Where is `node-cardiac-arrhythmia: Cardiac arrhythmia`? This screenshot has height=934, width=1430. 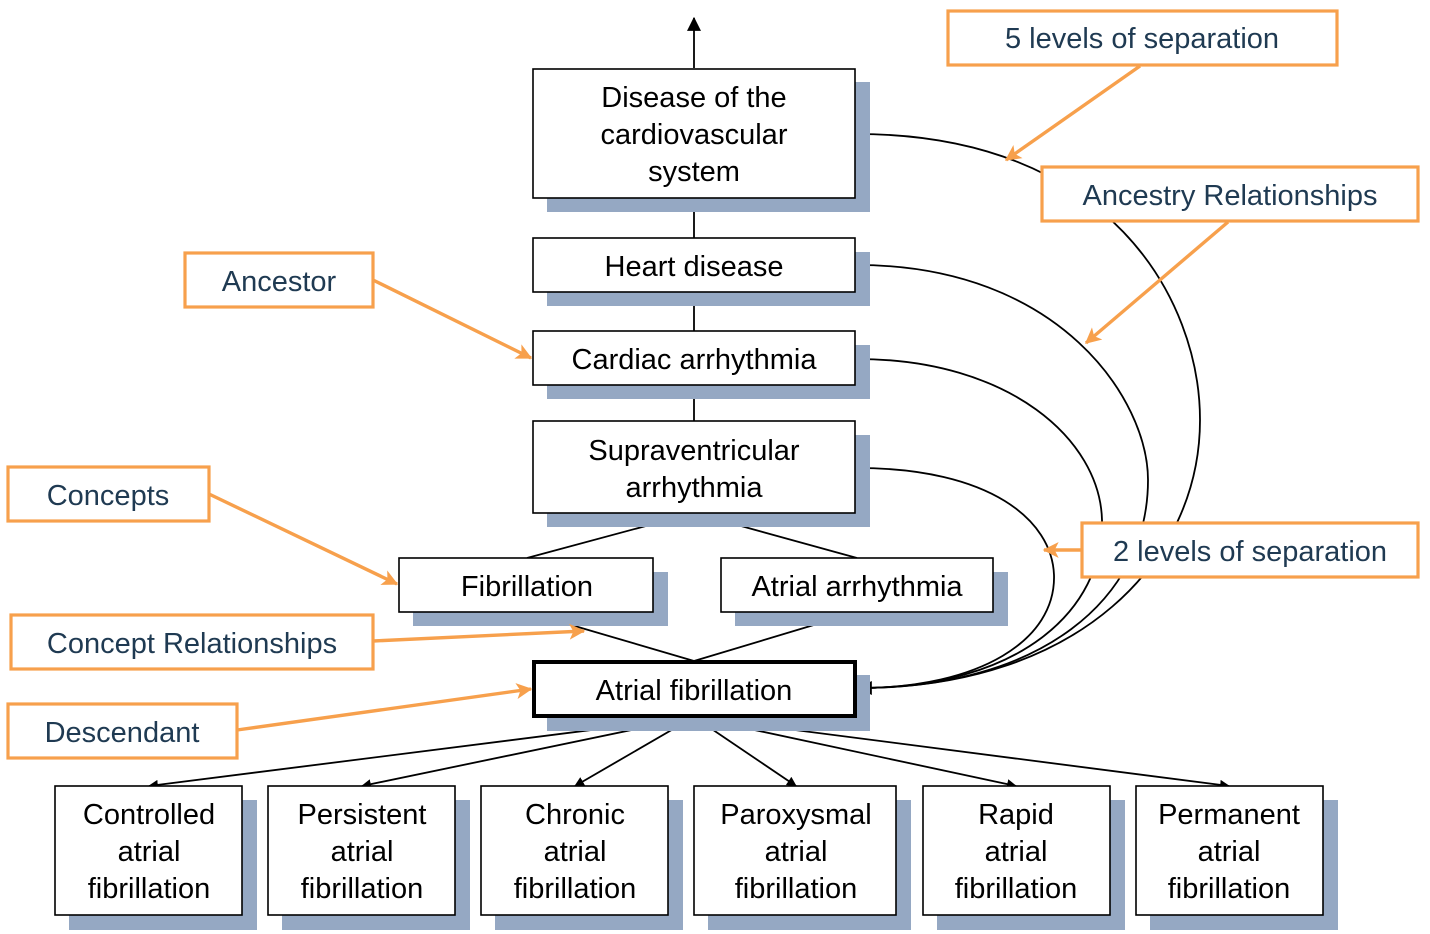 node-cardiac-arrhythmia: Cardiac arrhythmia is located at coordinates (694, 358).